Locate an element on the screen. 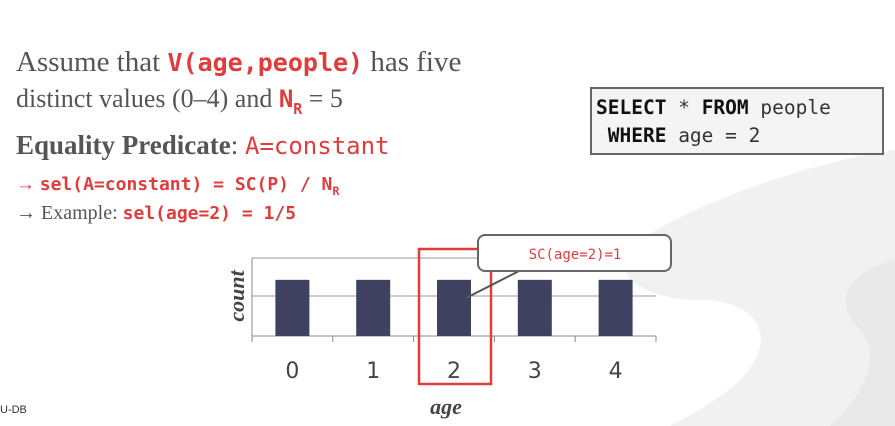  chart-ticks: 0 1 2 3 4 is located at coordinates (453, 371).